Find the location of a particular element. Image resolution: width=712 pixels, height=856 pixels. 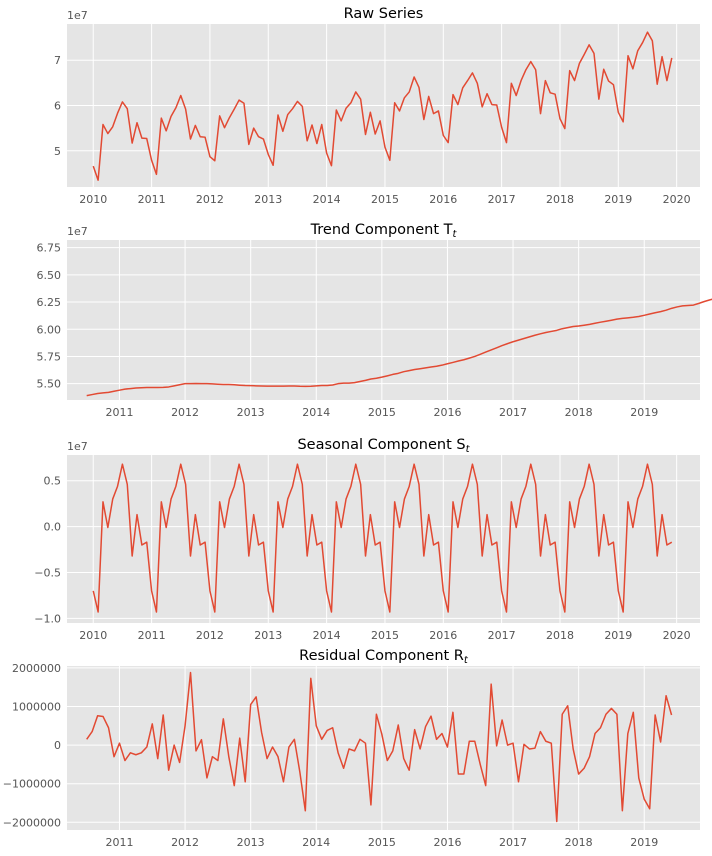

y-tick-label: 7 is located at coordinates (57, 60).